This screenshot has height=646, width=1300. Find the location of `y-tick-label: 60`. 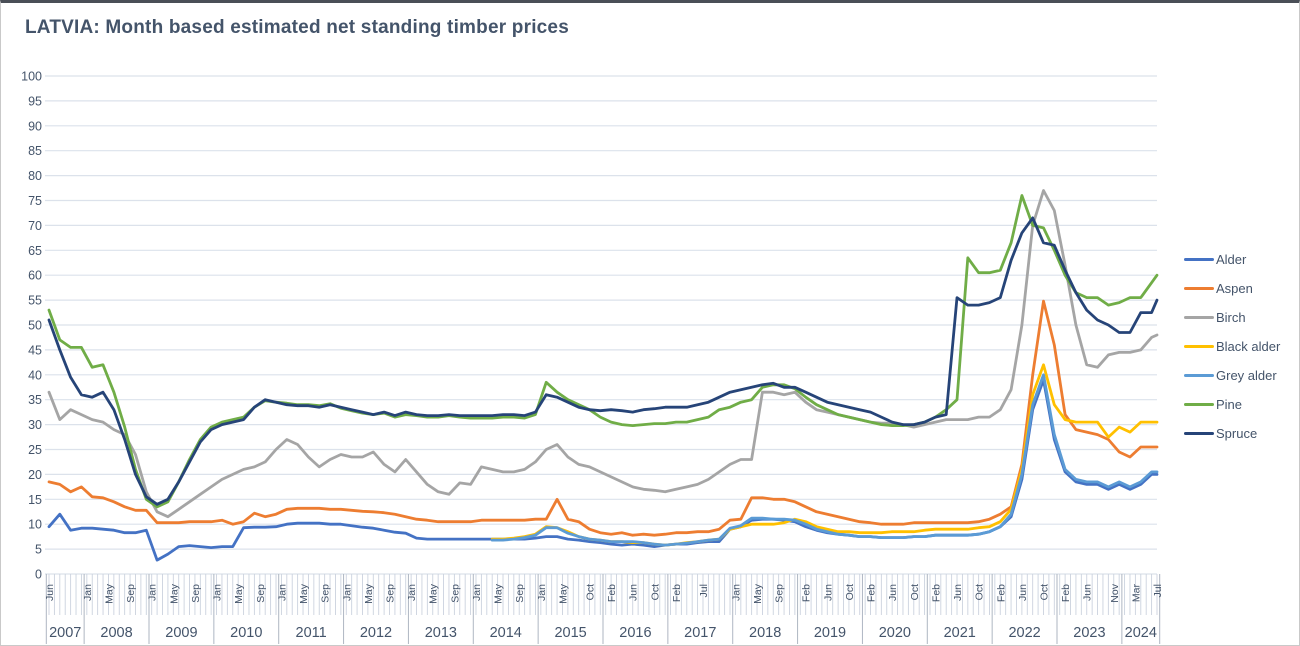

y-tick-label: 60 is located at coordinates (35, 276).